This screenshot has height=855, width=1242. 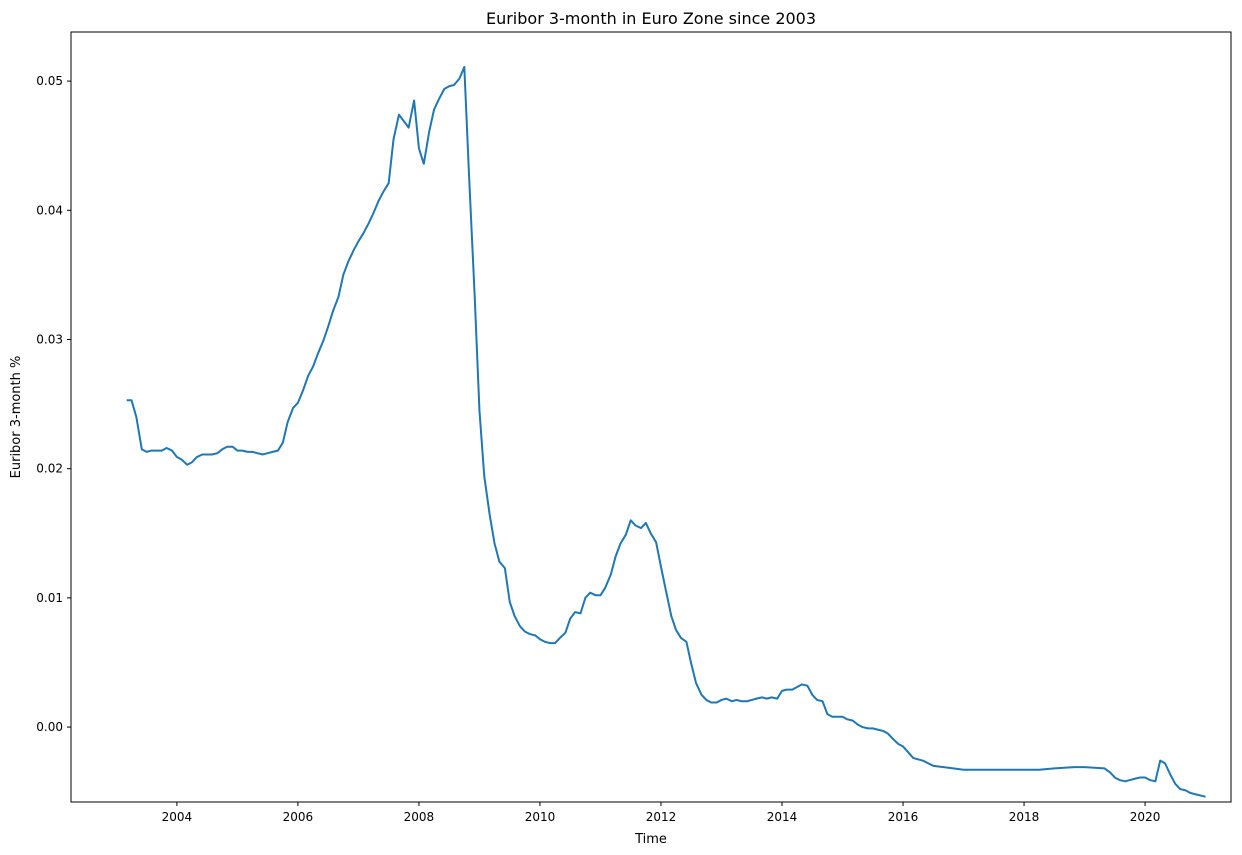 I want to click on y-axis-label: Euribor 3-month %, so click(x=16, y=417).